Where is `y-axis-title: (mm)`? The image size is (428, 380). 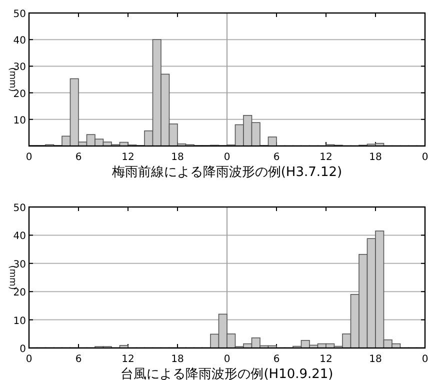
y-axis-title: (mm) is located at coordinates (12, 277).